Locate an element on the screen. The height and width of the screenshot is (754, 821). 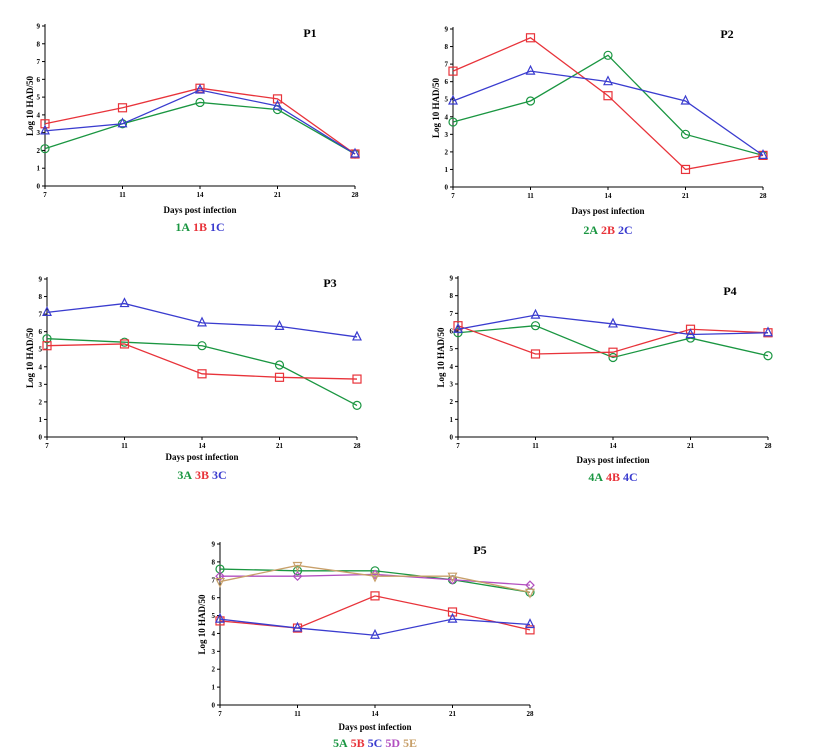
legend-entry-5D: 5D is located at coordinates (391, 743).